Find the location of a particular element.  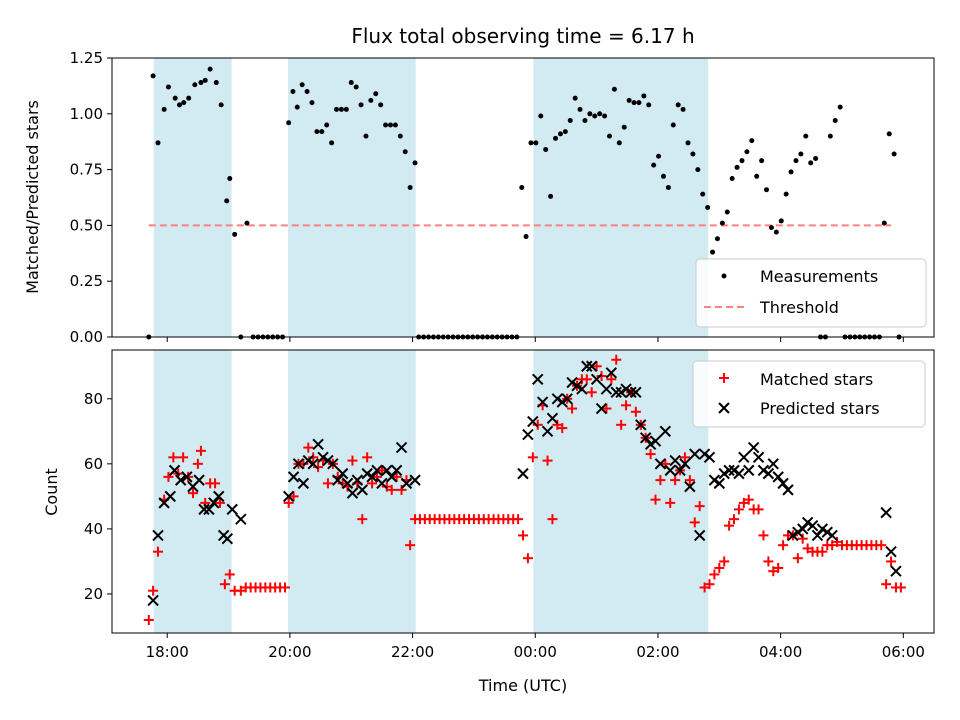

bottom-ytick-label-2: 60 is located at coordinates (93, 464).